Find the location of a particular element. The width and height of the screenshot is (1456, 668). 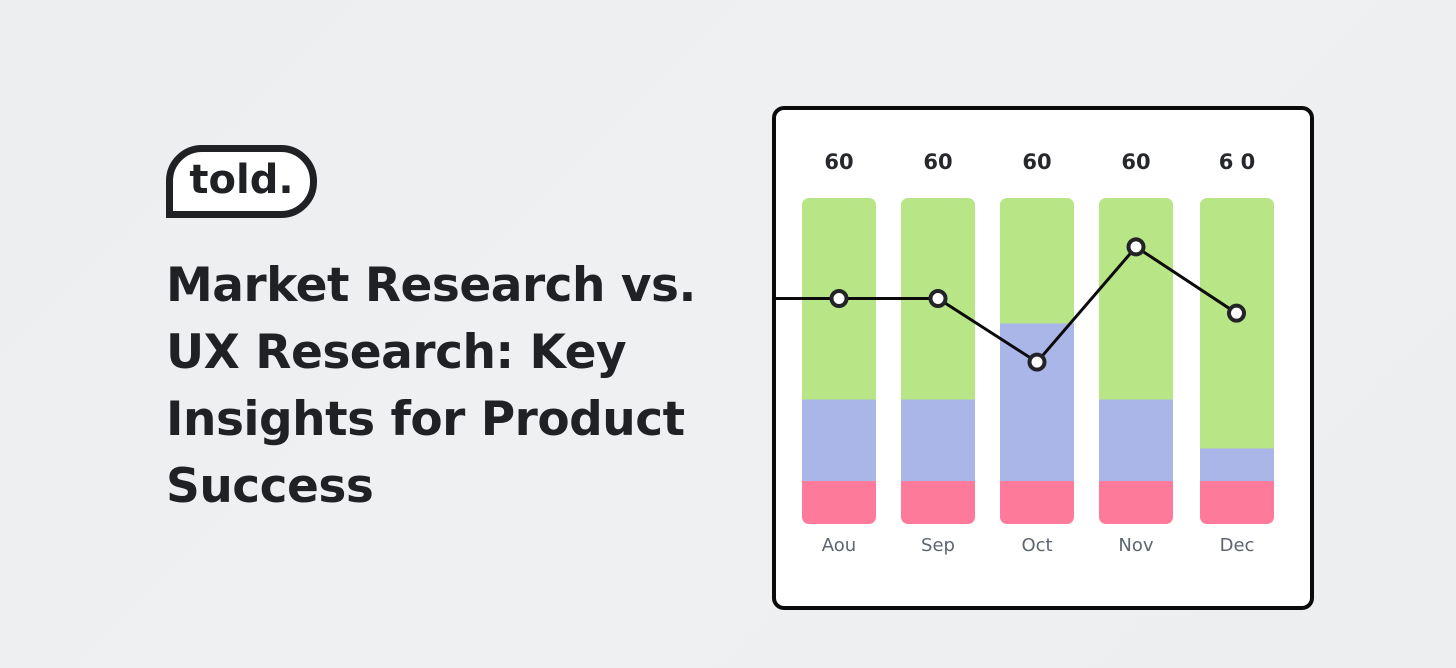

bar-oct is located at coordinates (1037, 361).